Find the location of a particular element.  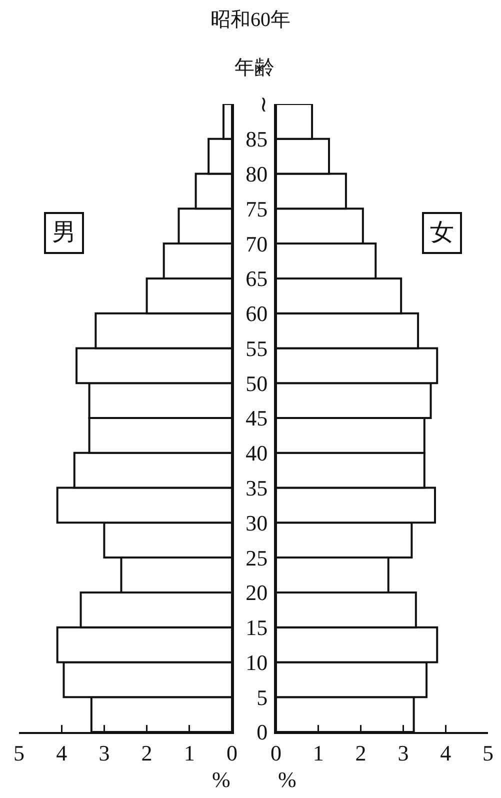

y-tick-label: 80 is located at coordinates (257, 173).